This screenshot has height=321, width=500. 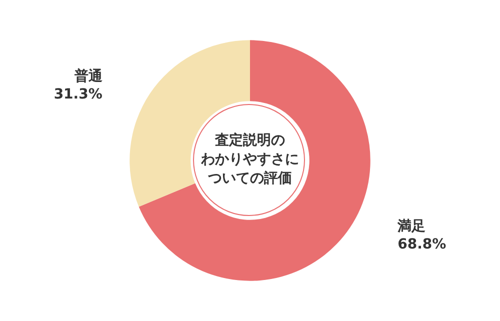 I want to click on data-label: 31.3%, so click(x=78, y=94).